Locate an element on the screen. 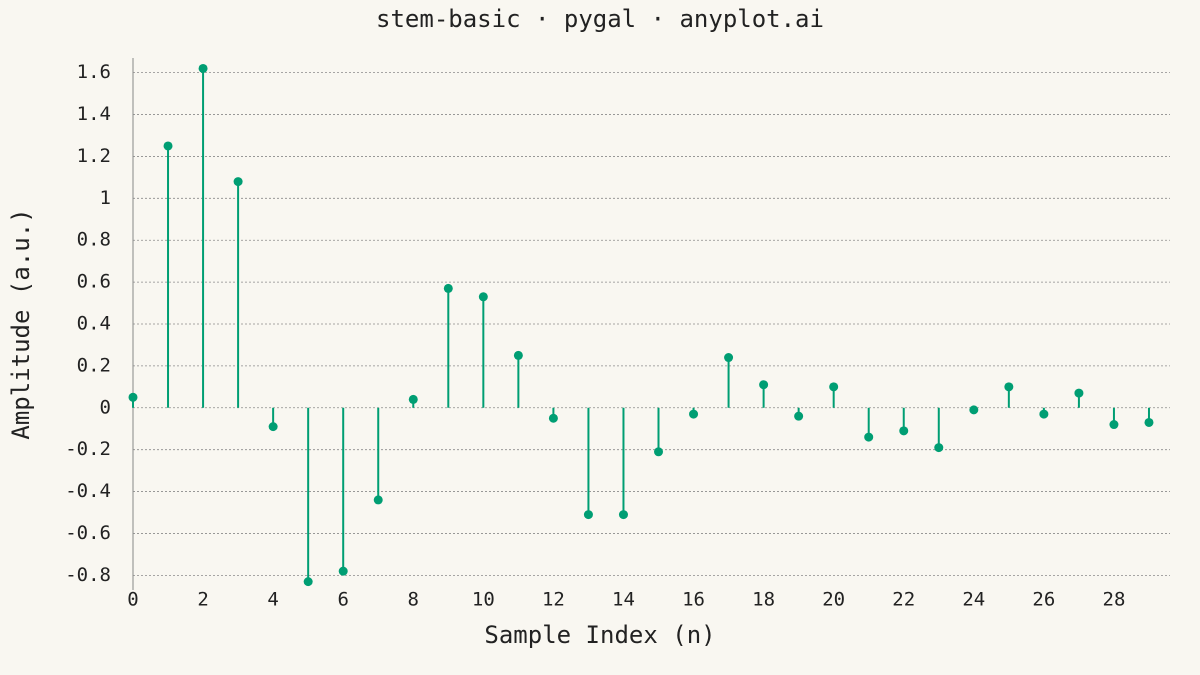 The height and width of the screenshot is (675, 1200). y-tick-label: 0.2 is located at coordinates (94, 365).